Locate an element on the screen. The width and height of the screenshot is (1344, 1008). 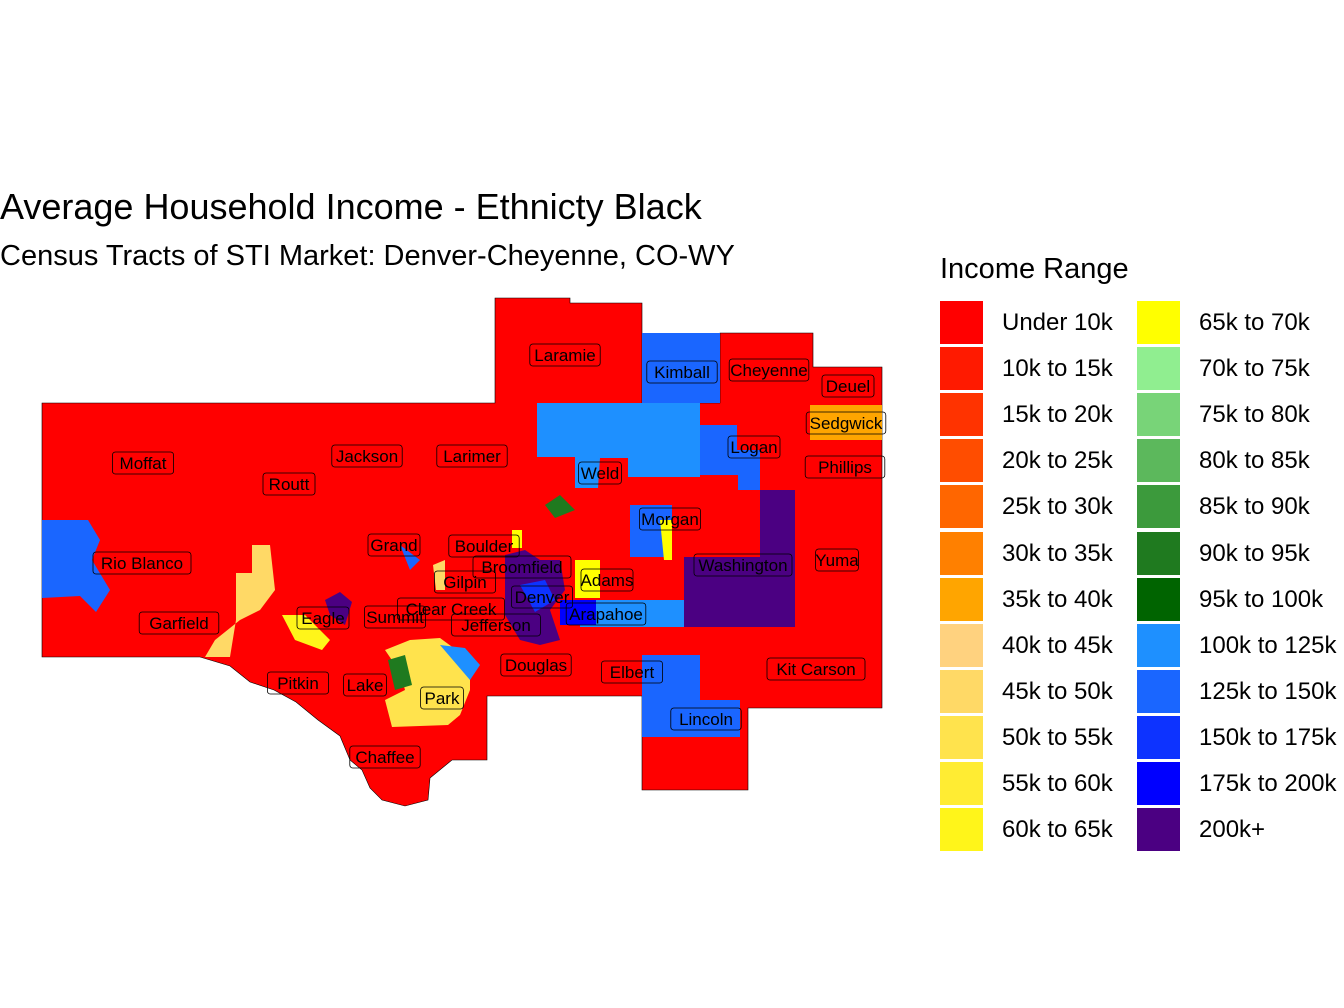
county-label-text: Boulder is located at coordinates (484, 546).